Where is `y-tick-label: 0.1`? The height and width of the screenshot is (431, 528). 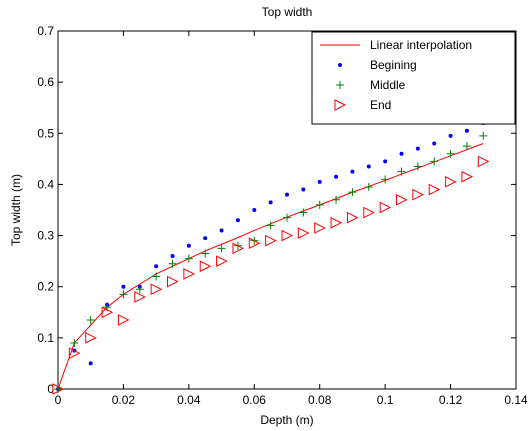 y-tick-label: 0.1 is located at coordinates (45, 338).